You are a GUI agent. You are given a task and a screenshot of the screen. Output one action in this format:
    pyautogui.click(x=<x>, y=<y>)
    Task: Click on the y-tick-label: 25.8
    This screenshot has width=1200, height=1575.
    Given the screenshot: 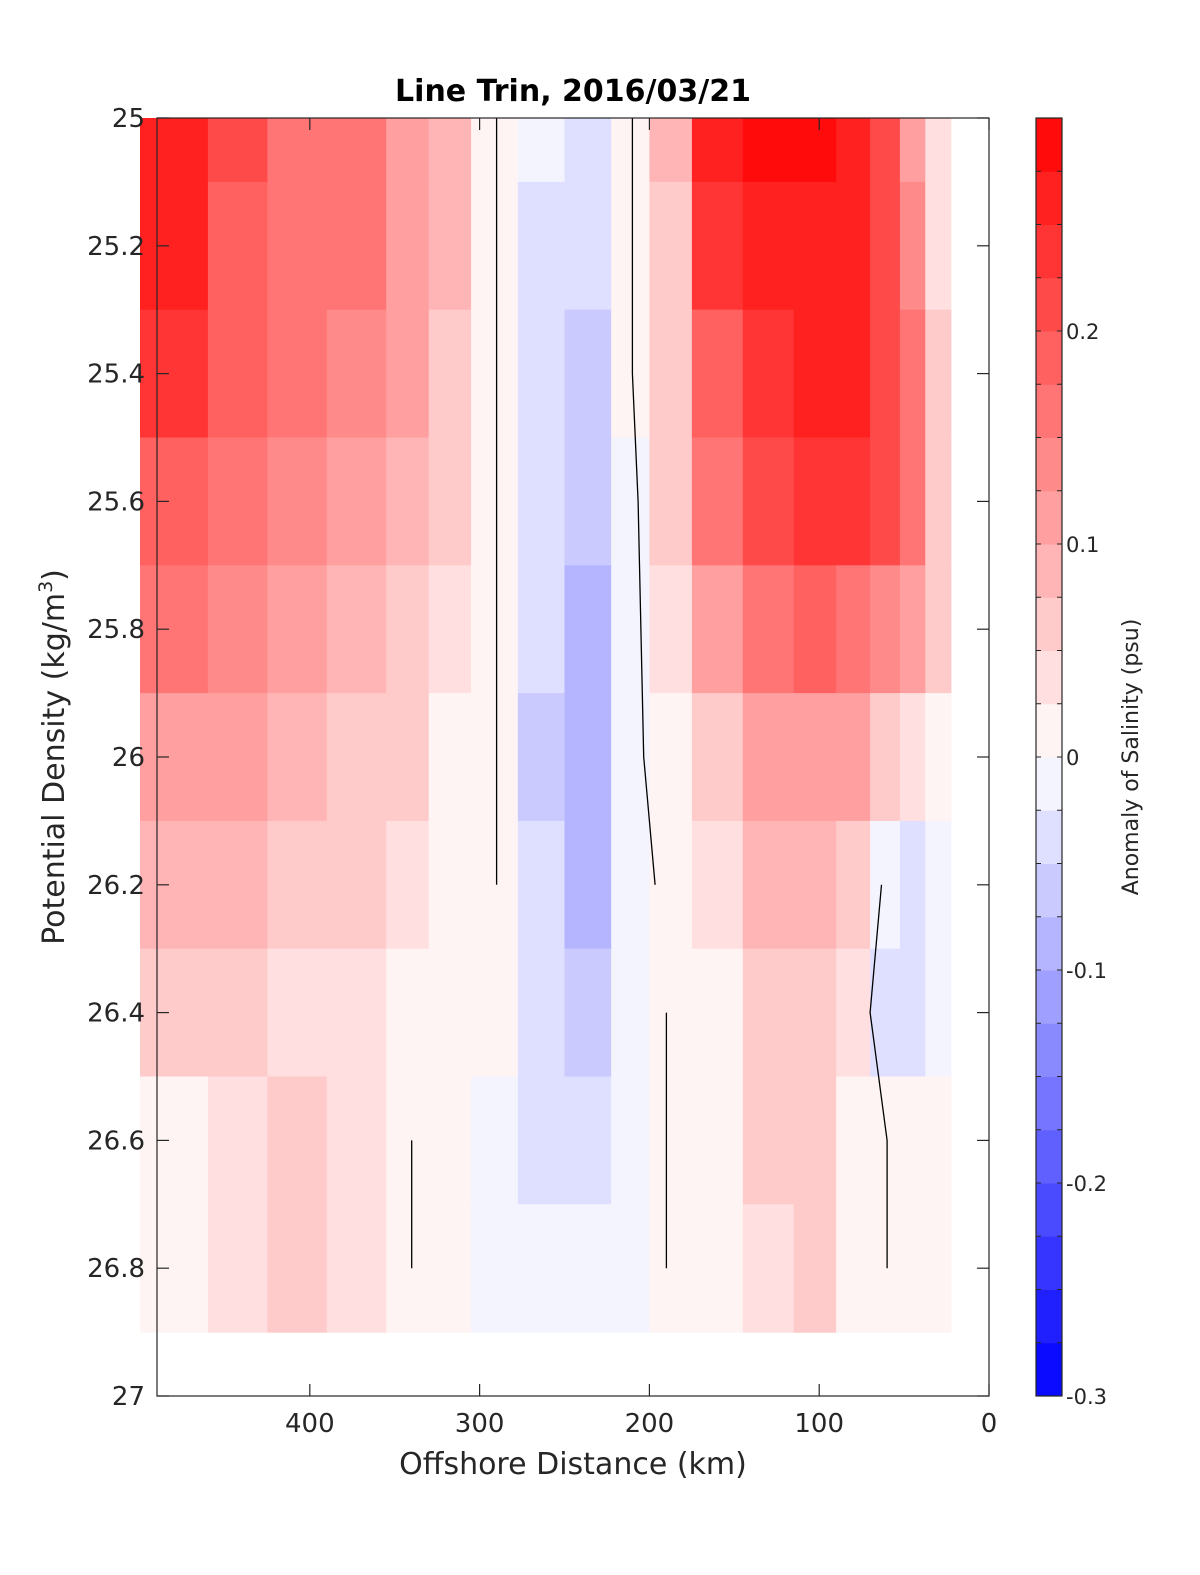 What is the action you would take?
    pyautogui.click(x=116, y=630)
    